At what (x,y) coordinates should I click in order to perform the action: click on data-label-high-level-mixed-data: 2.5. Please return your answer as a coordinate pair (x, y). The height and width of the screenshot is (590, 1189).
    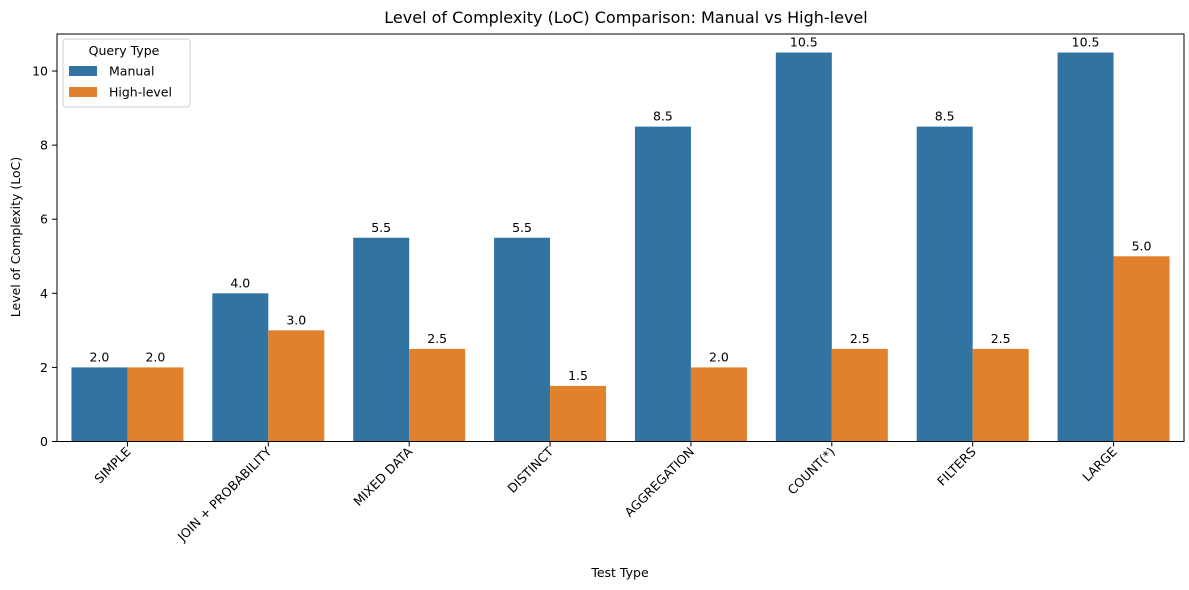
    Looking at the image, I should click on (437, 338).